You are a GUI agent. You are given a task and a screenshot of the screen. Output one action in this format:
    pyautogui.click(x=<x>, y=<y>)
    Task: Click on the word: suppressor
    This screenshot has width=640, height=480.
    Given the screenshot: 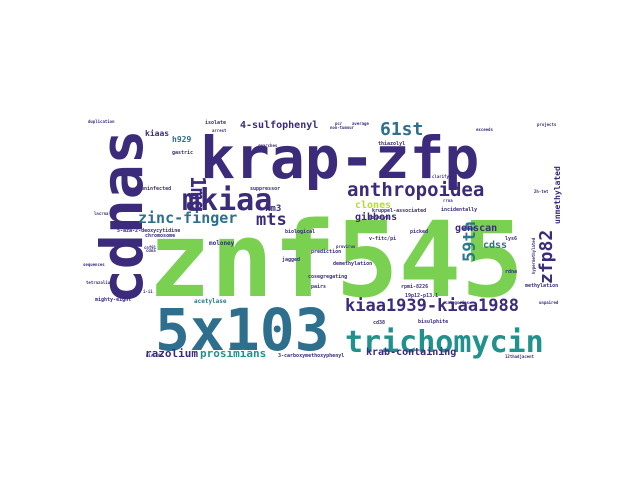 What is the action you would take?
    pyautogui.click(x=265, y=189)
    